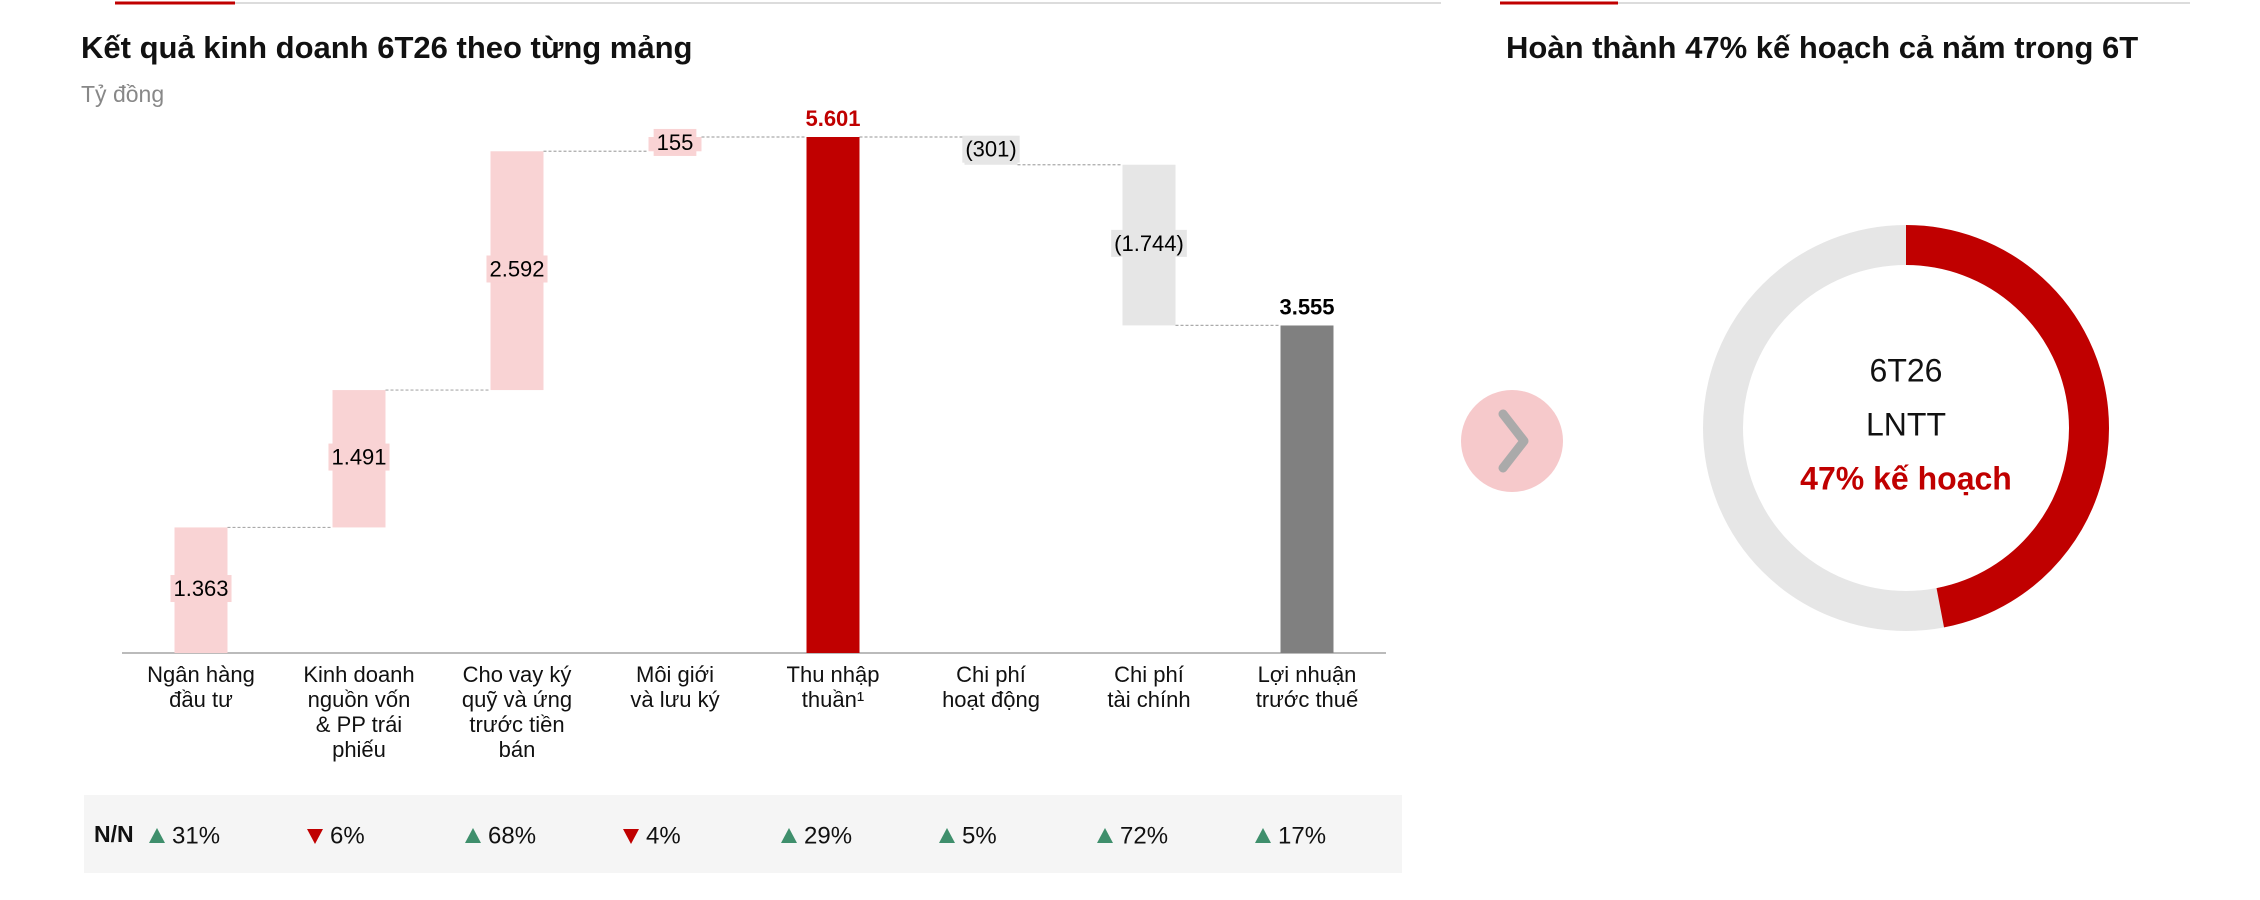 This screenshot has height=900, width=2260. What do you see at coordinates (347, 835) in the screenshot?
I see `growth-label: 6%` at bounding box center [347, 835].